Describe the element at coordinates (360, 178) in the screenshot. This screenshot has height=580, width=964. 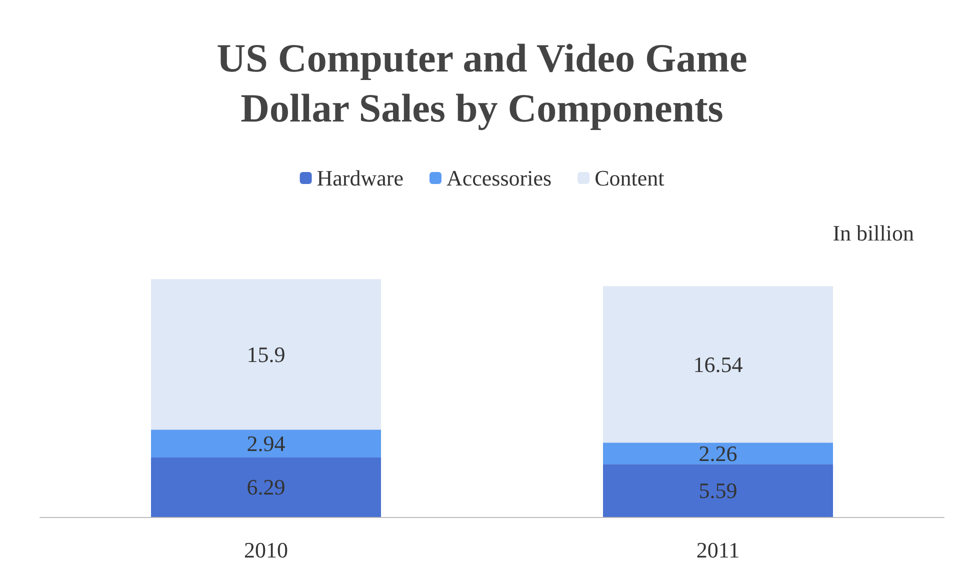
I see `legend-label: Hardware` at that location.